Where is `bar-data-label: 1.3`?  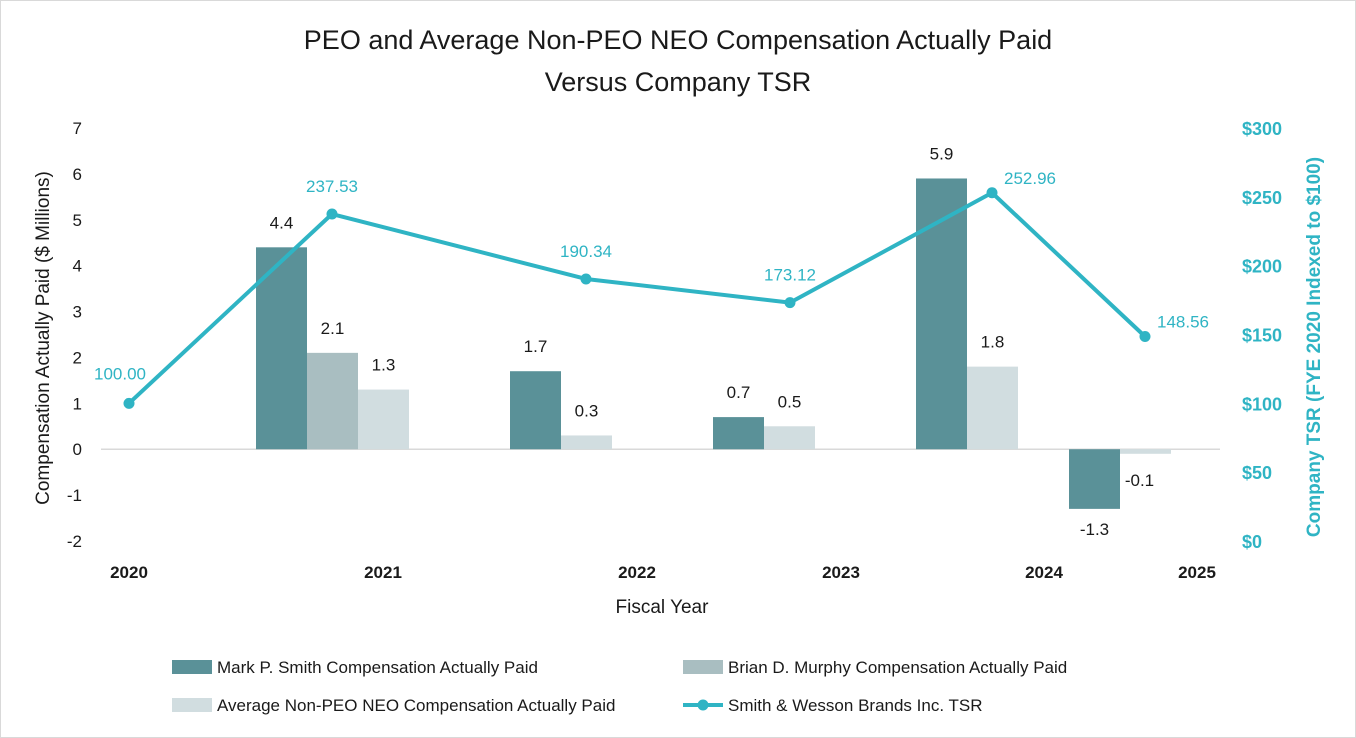
bar-data-label: 1.3 is located at coordinates (384, 365).